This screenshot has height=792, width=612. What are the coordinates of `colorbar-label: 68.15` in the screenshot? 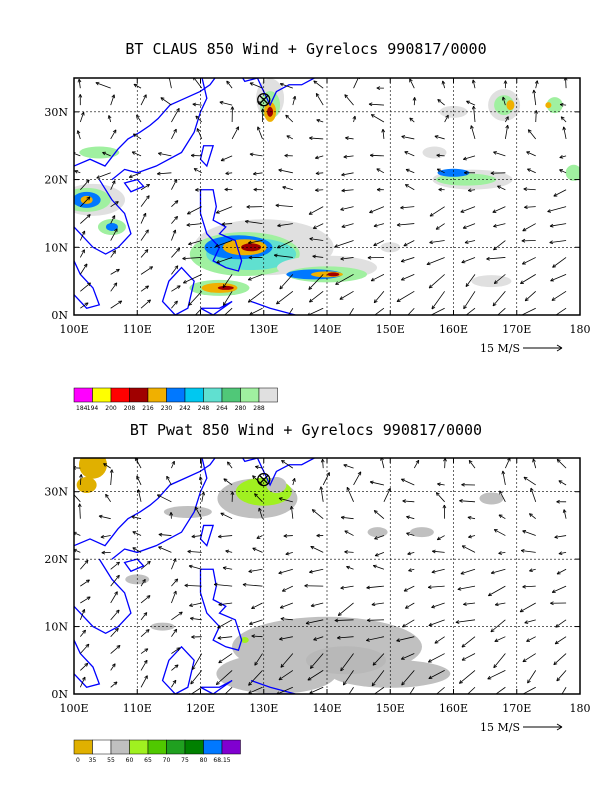 It's located at (221, 760).